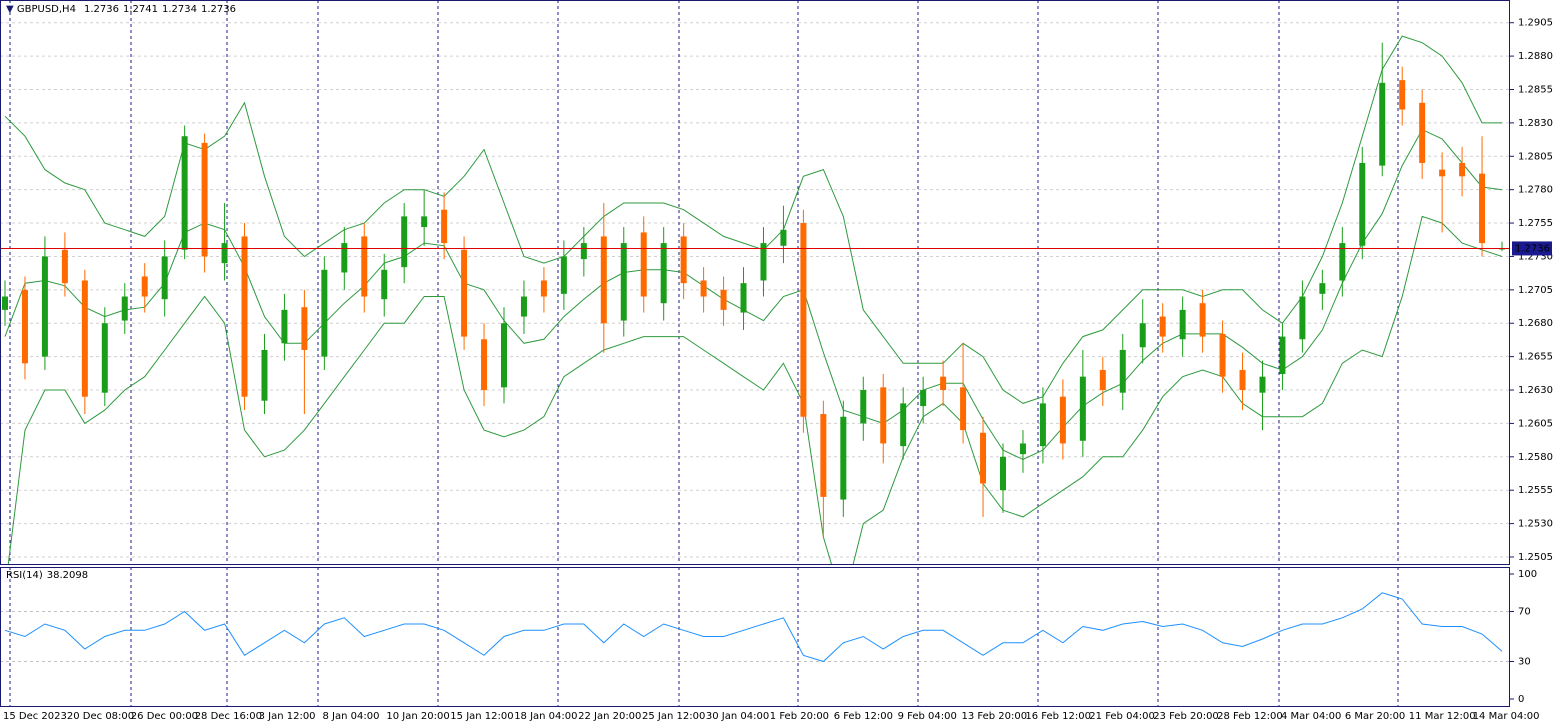  Describe the element at coordinates (1535, 457) in the screenshot. I see `y-tick-label: 1.2580` at that location.